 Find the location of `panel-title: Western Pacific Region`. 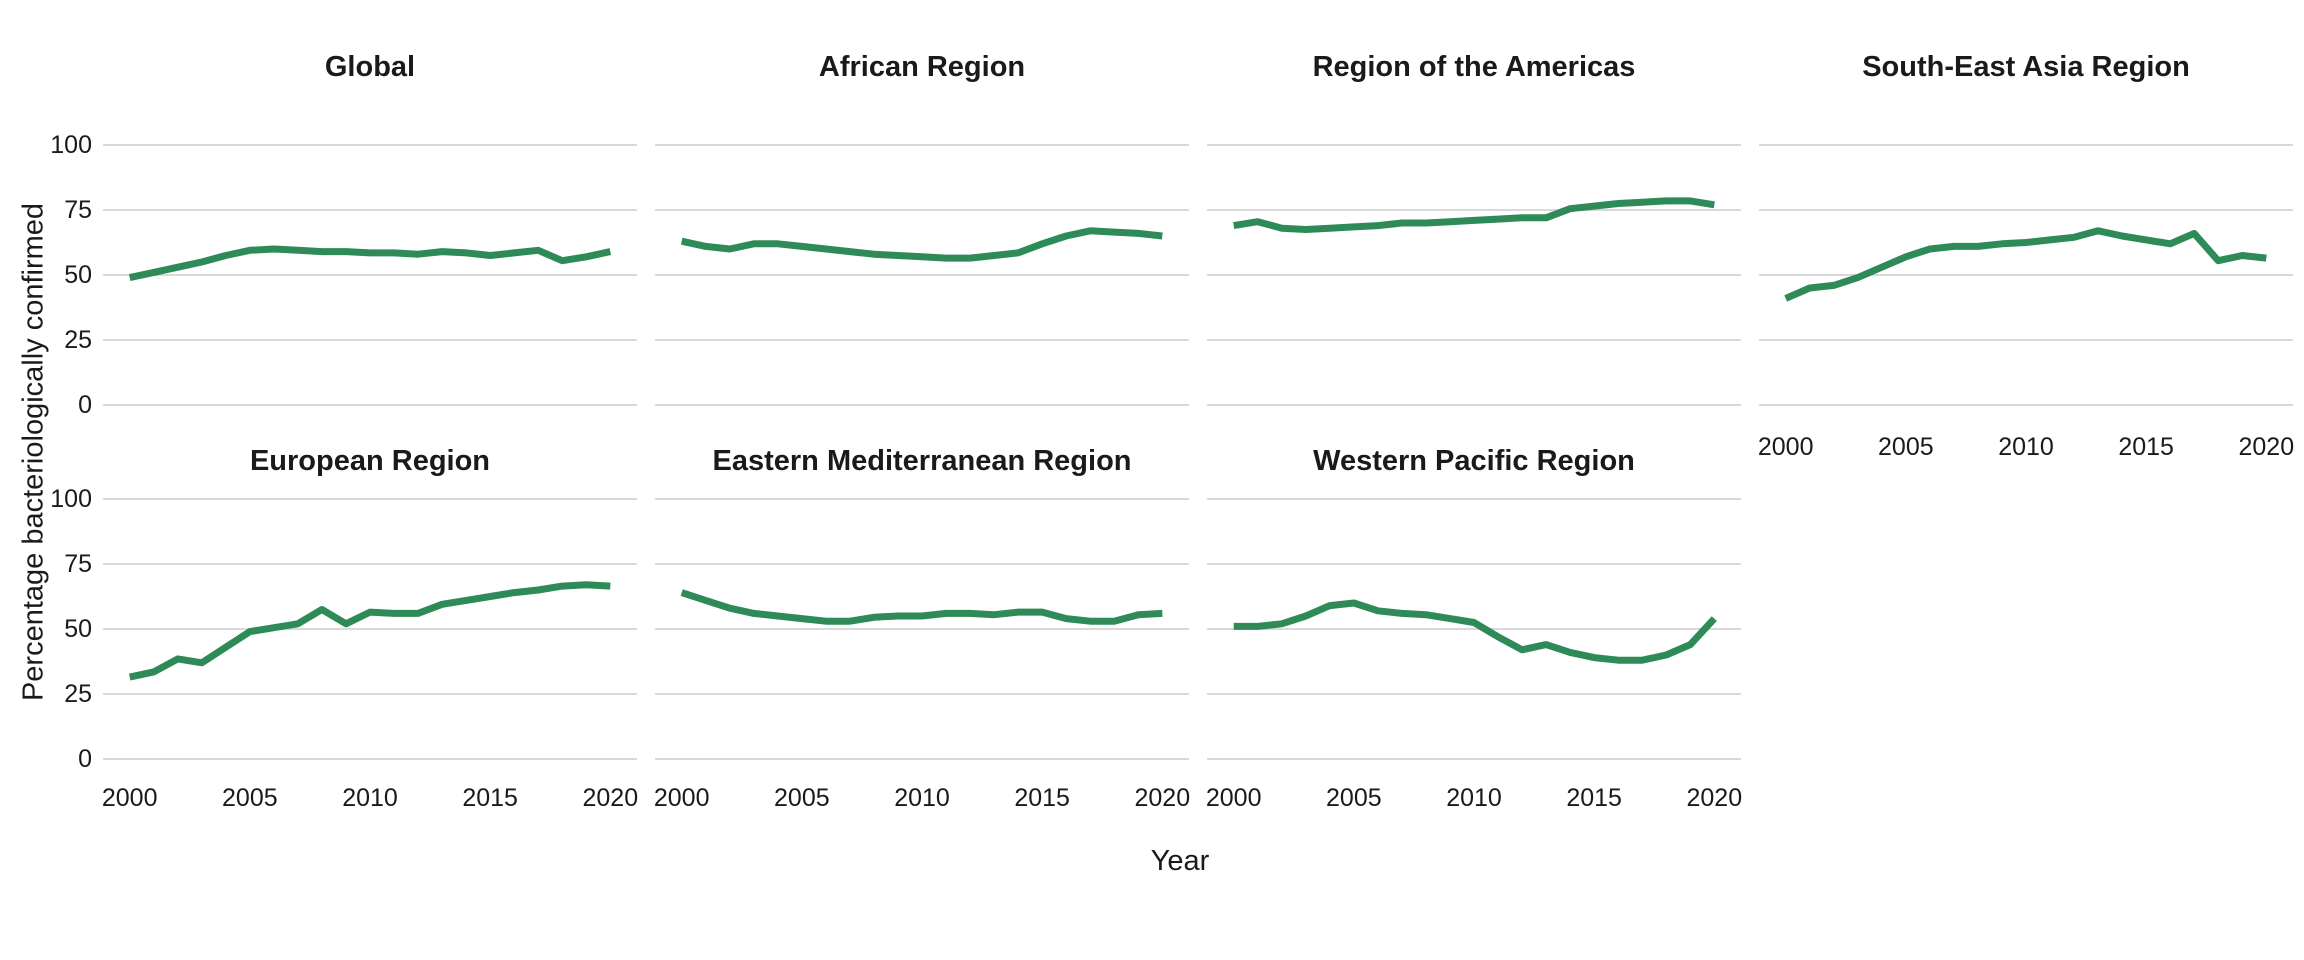

panel-title: Western Pacific Region is located at coordinates (1474, 461).